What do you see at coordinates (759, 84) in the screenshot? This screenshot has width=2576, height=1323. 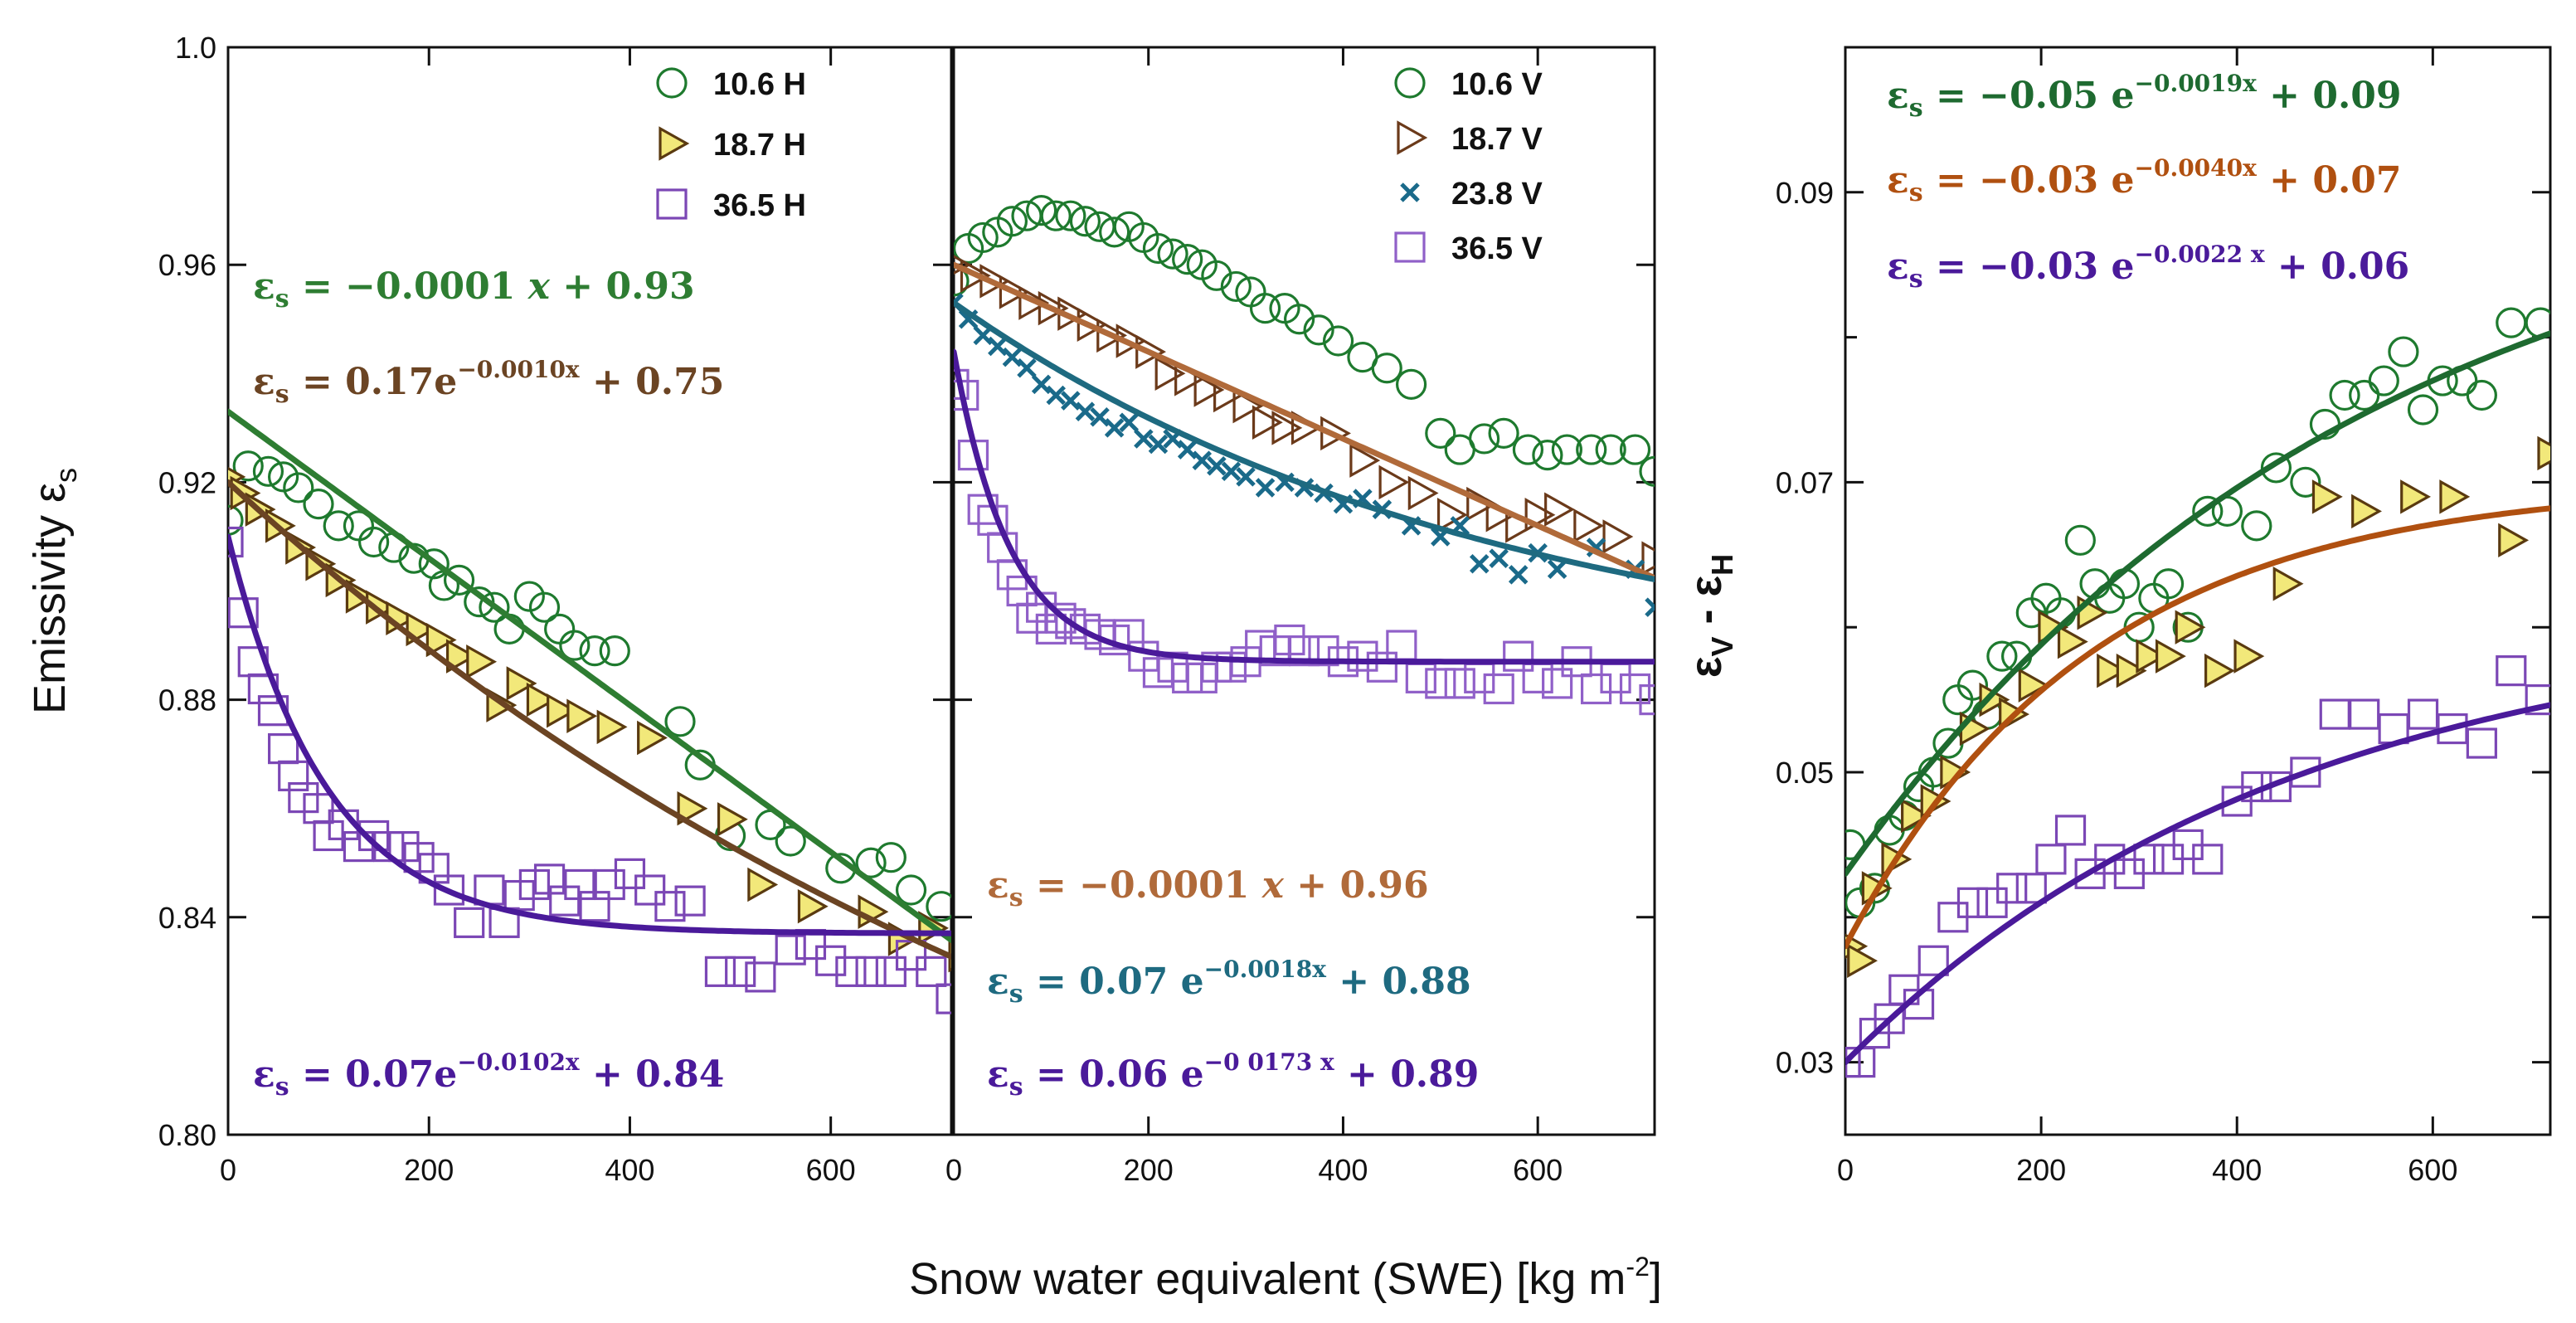 I see `legend-label: 10.6 H` at bounding box center [759, 84].